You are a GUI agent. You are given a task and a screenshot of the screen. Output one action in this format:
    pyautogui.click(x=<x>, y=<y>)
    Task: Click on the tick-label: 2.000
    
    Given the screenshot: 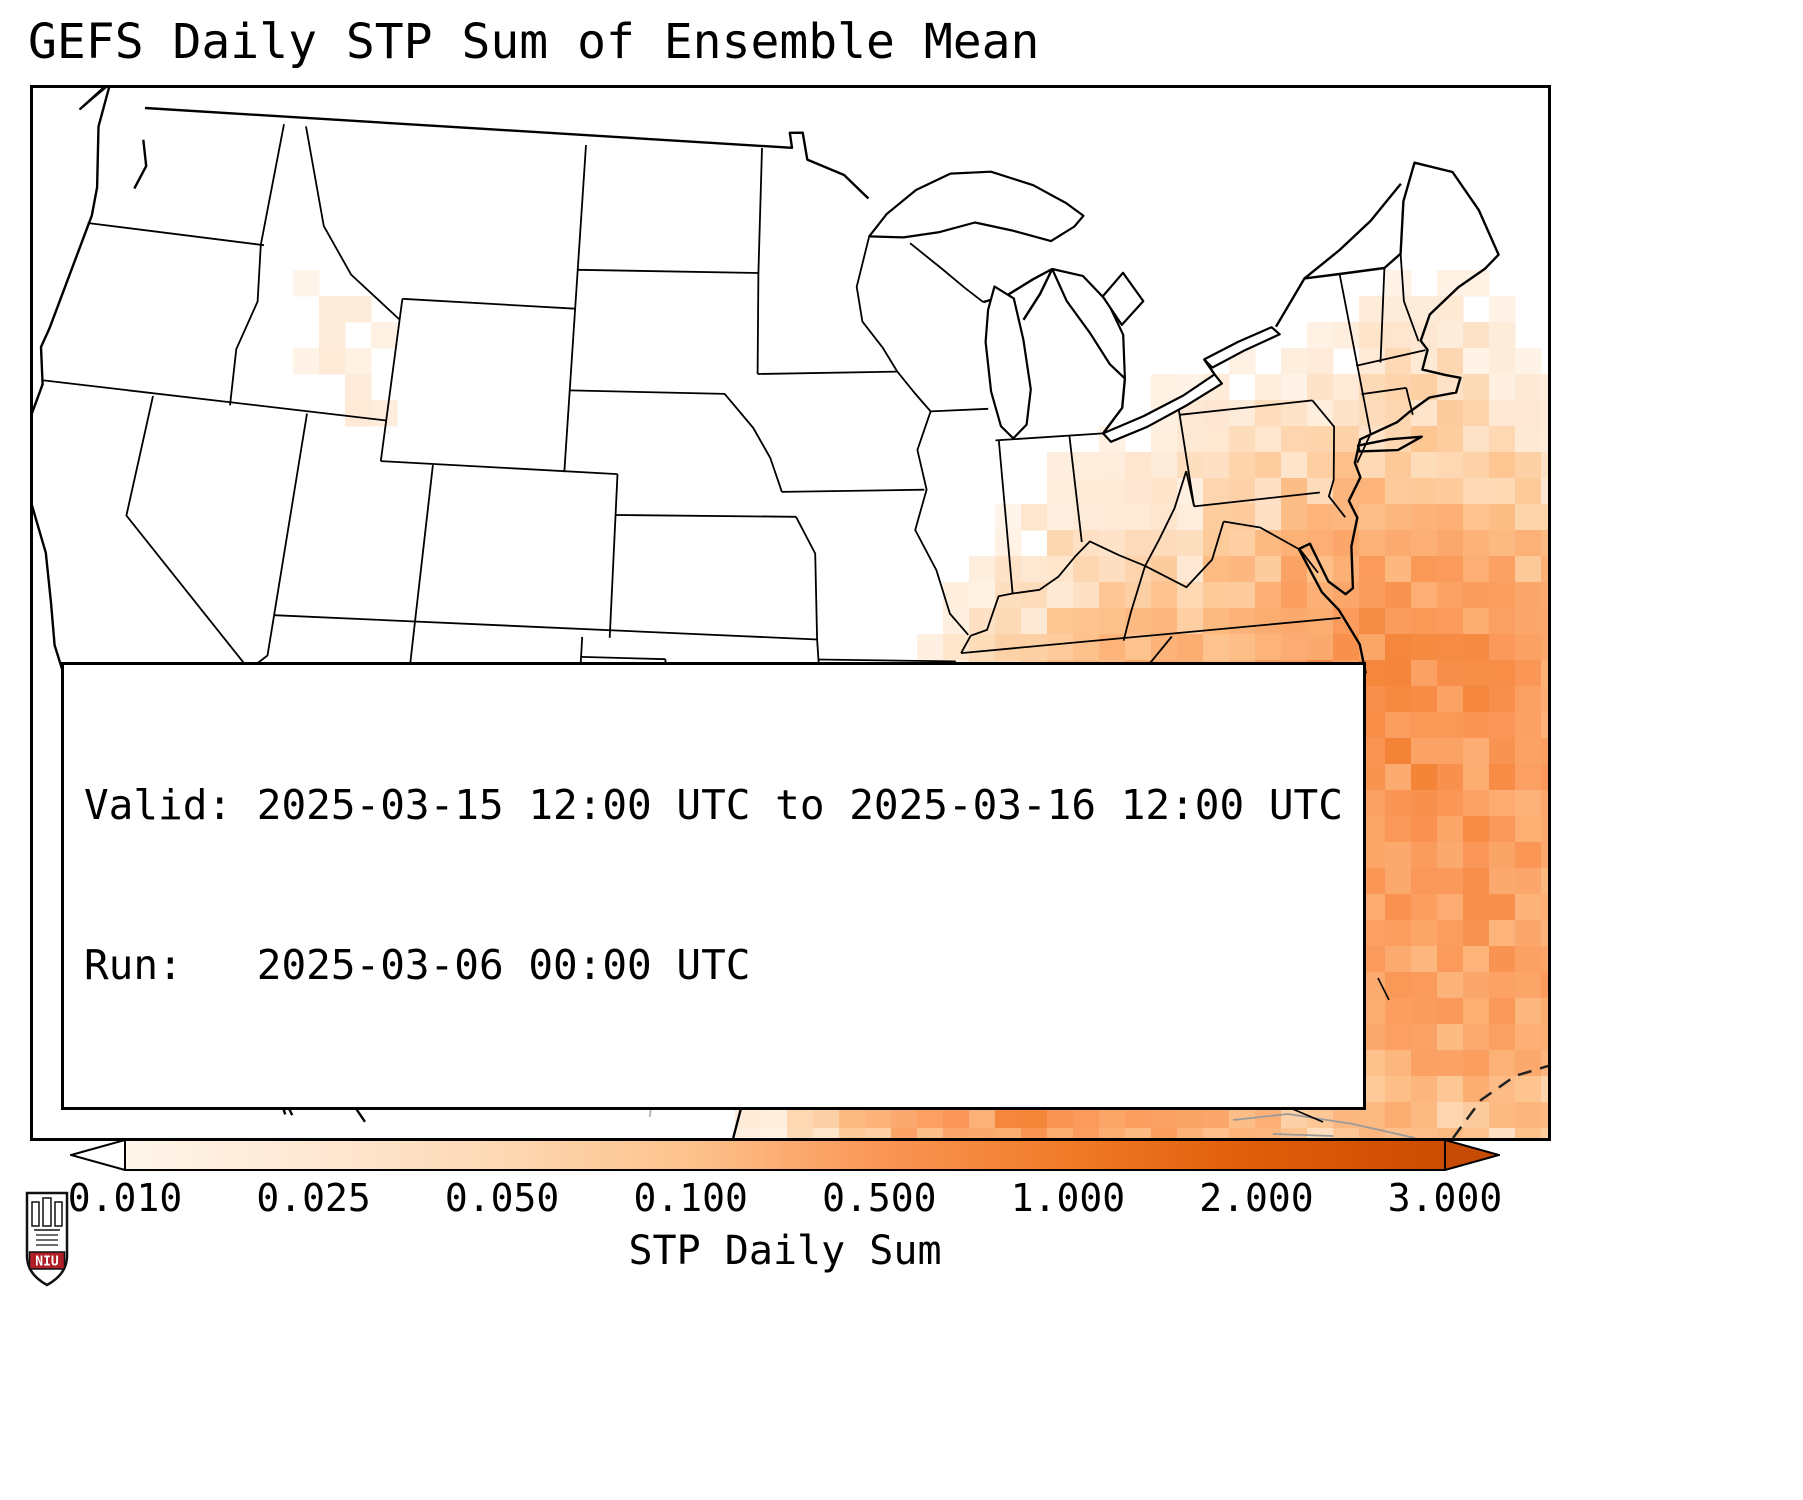 What is the action you would take?
    pyautogui.click(x=1256, y=1198)
    